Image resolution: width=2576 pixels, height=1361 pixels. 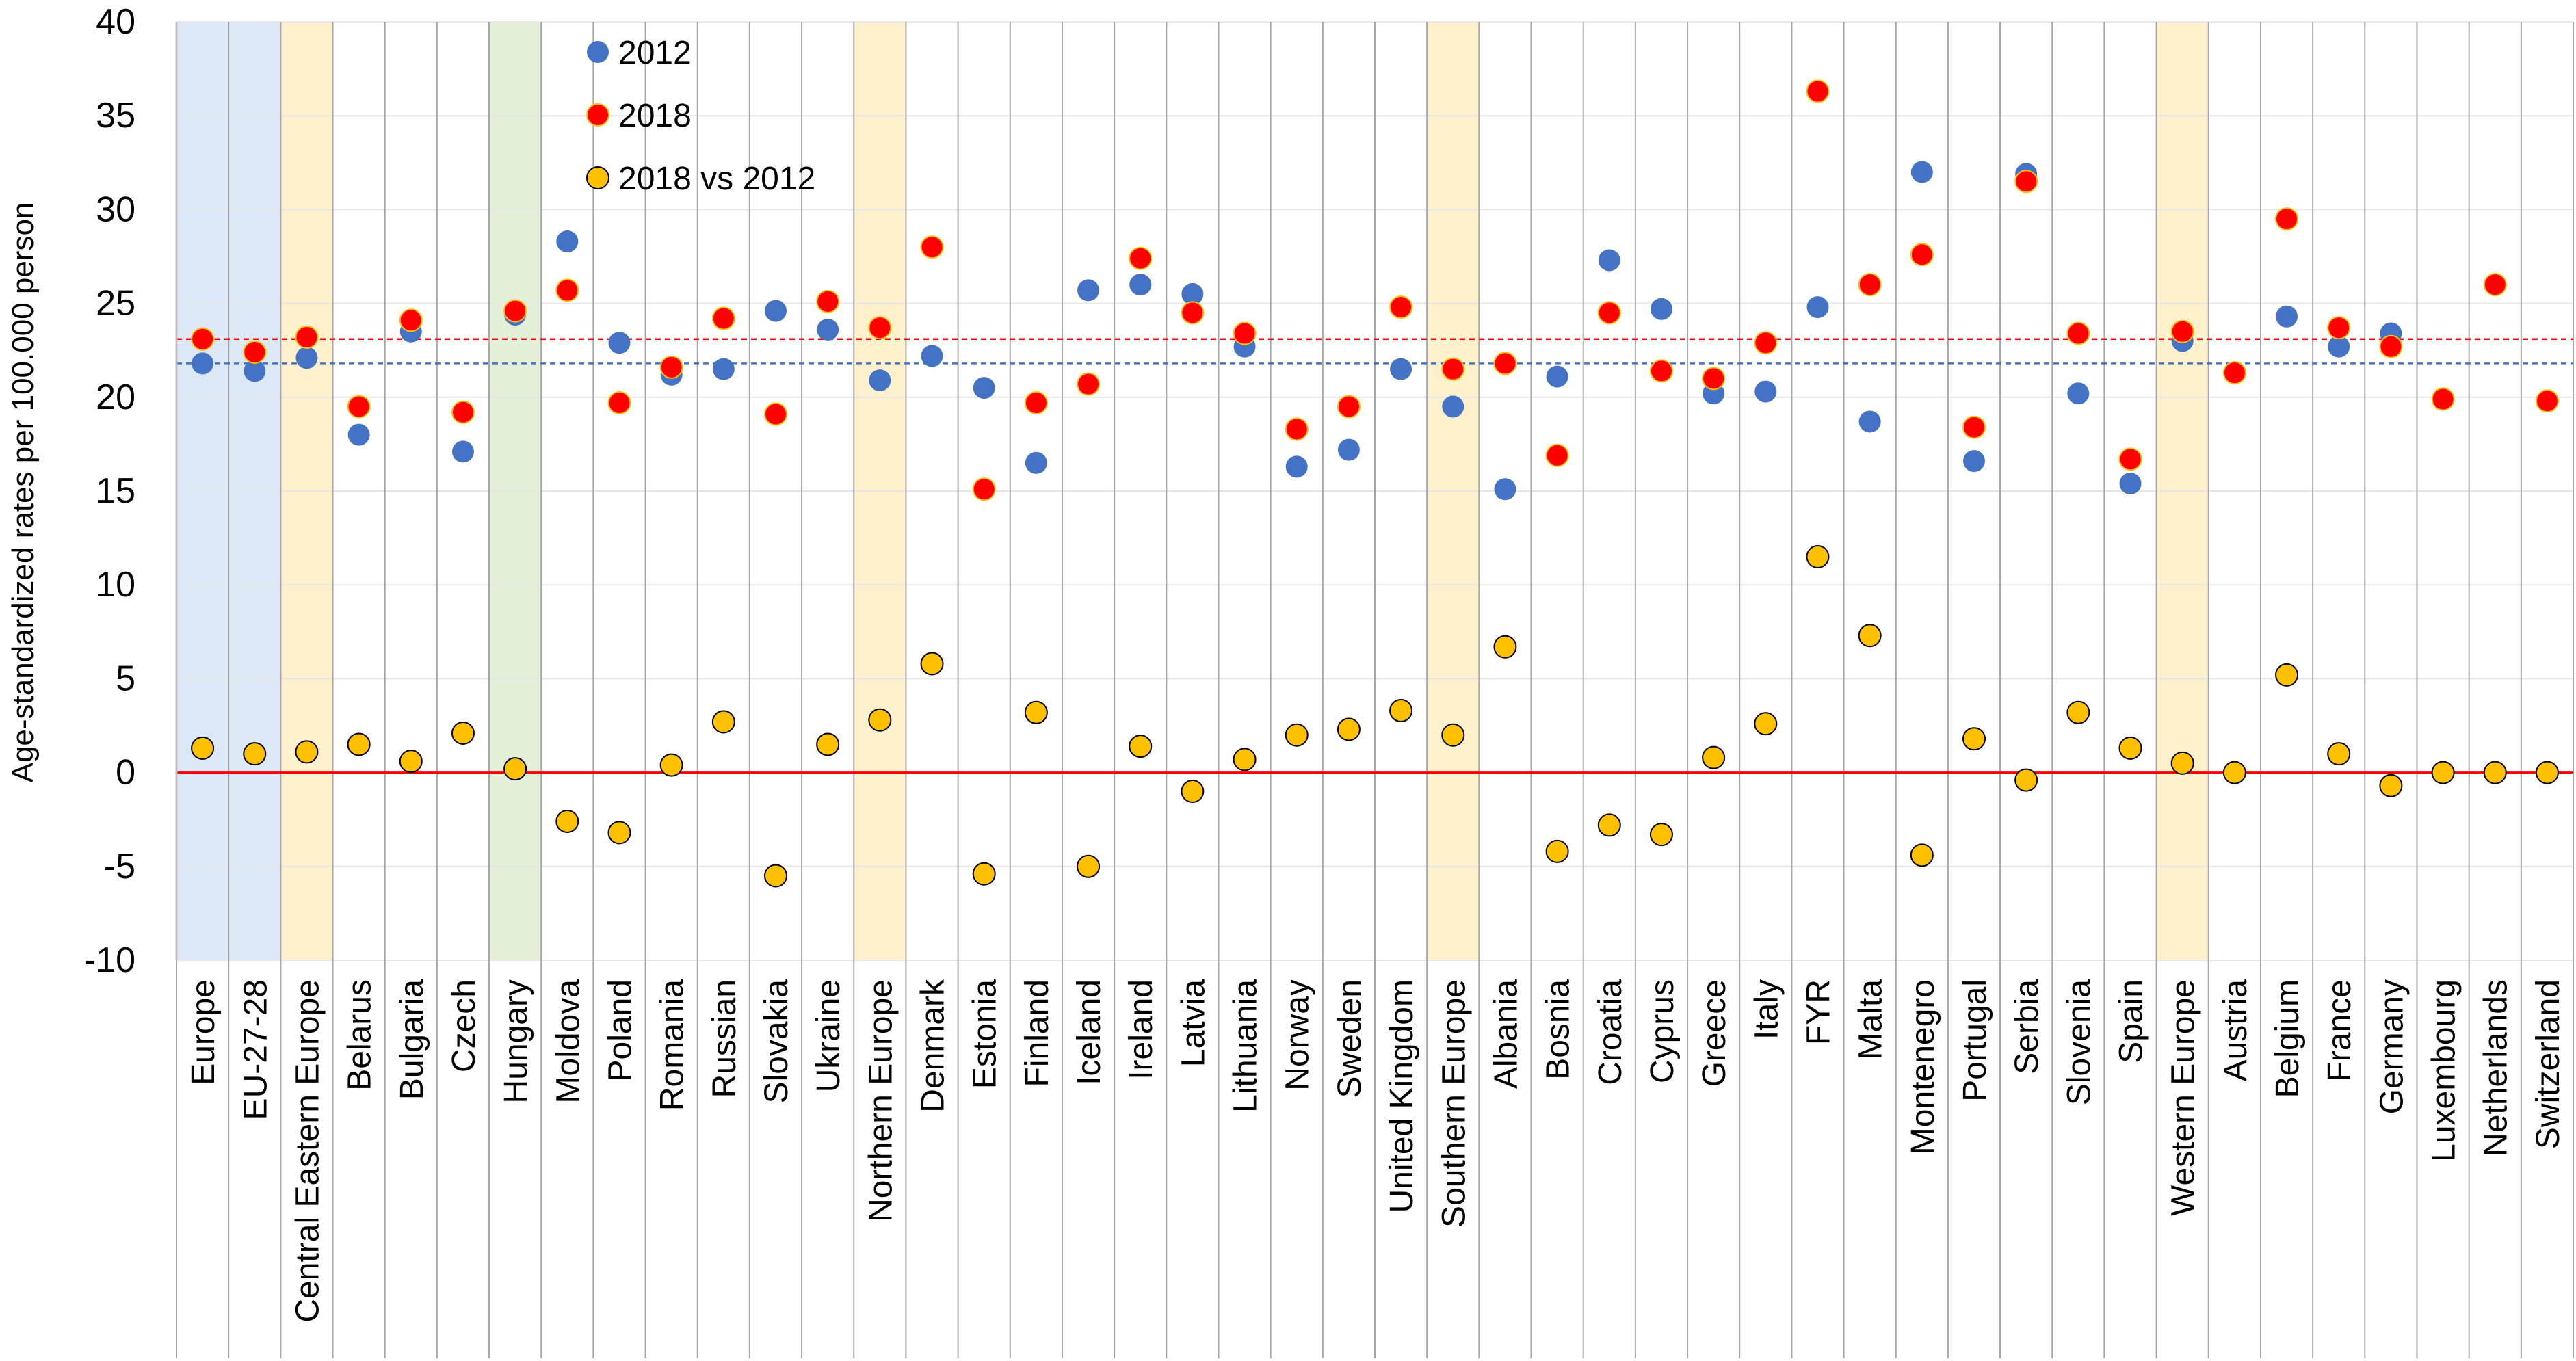 What do you see at coordinates (2079, 1042) in the screenshot?
I see `x-tick-label: Slovenia` at bounding box center [2079, 1042].